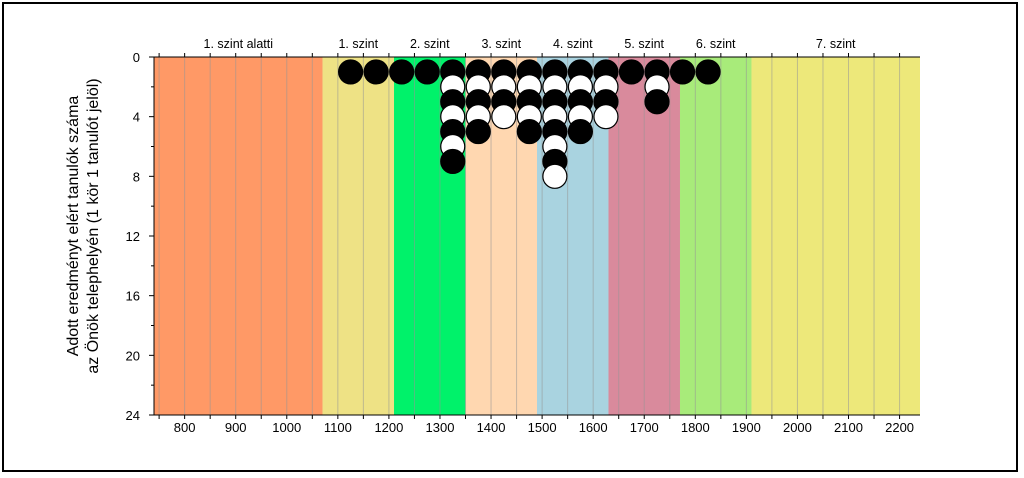 This screenshot has height=478, width=1024. What do you see at coordinates (133, 355) in the screenshot?
I see `y-tick-label: 20` at bounding box center [133, 355].